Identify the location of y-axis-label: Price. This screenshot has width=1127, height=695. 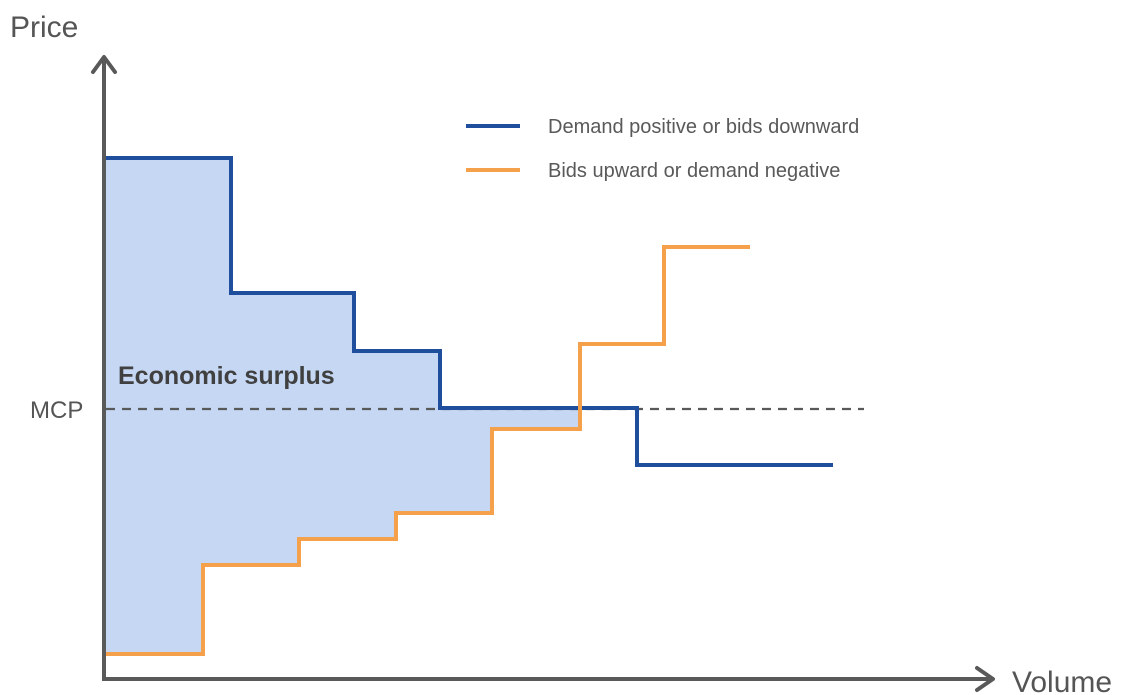
(44, 27).